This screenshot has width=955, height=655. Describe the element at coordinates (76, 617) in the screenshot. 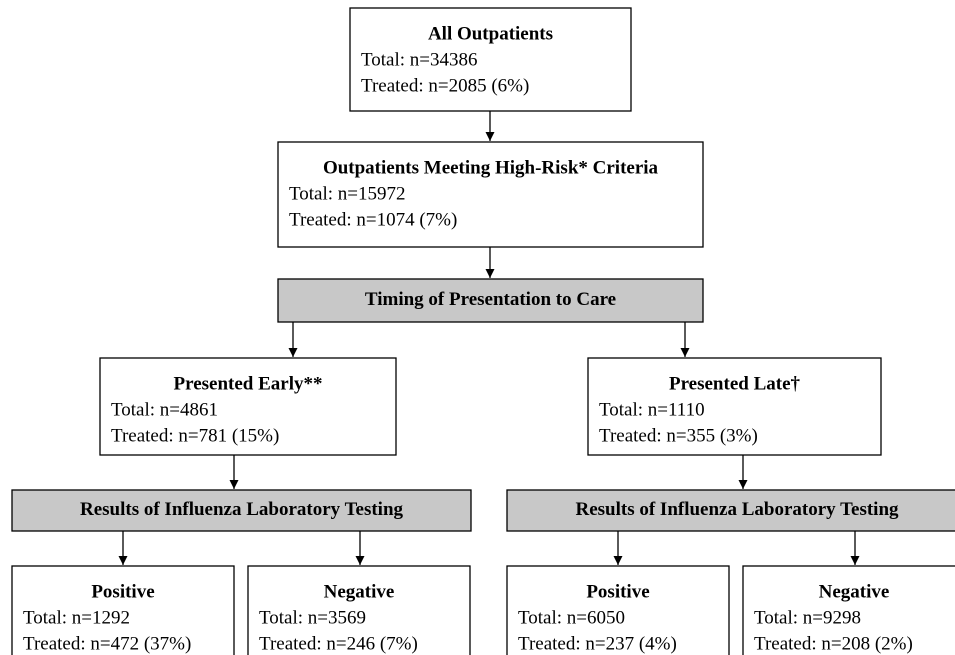

I see `node-line: Total: n=1292` at that location.